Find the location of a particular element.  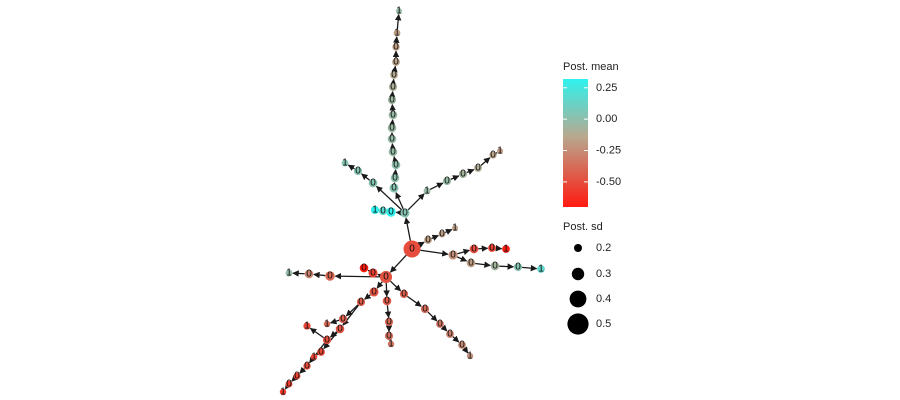

legend-sd-title: Post. sd is located at coordinates (583, 227).